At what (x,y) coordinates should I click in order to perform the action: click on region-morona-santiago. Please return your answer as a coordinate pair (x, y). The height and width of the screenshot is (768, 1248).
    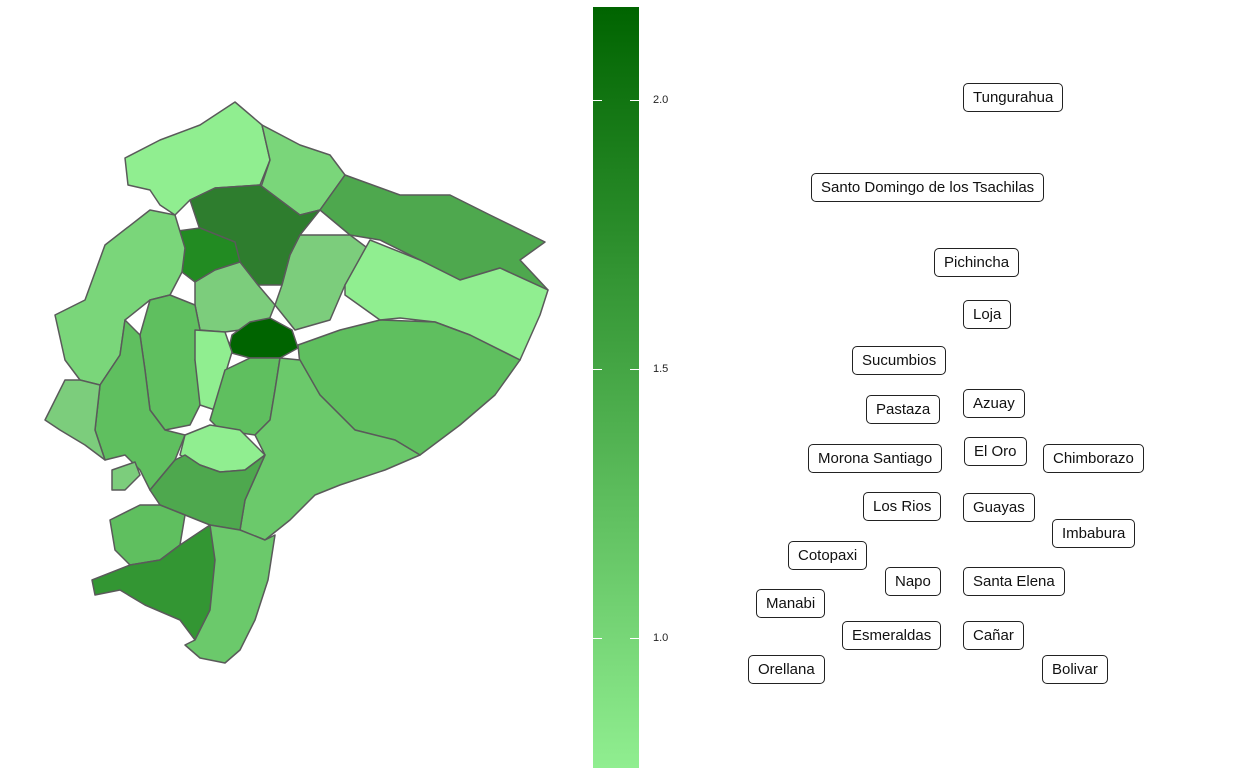
    Looking at the image, I should click on (330, 449).